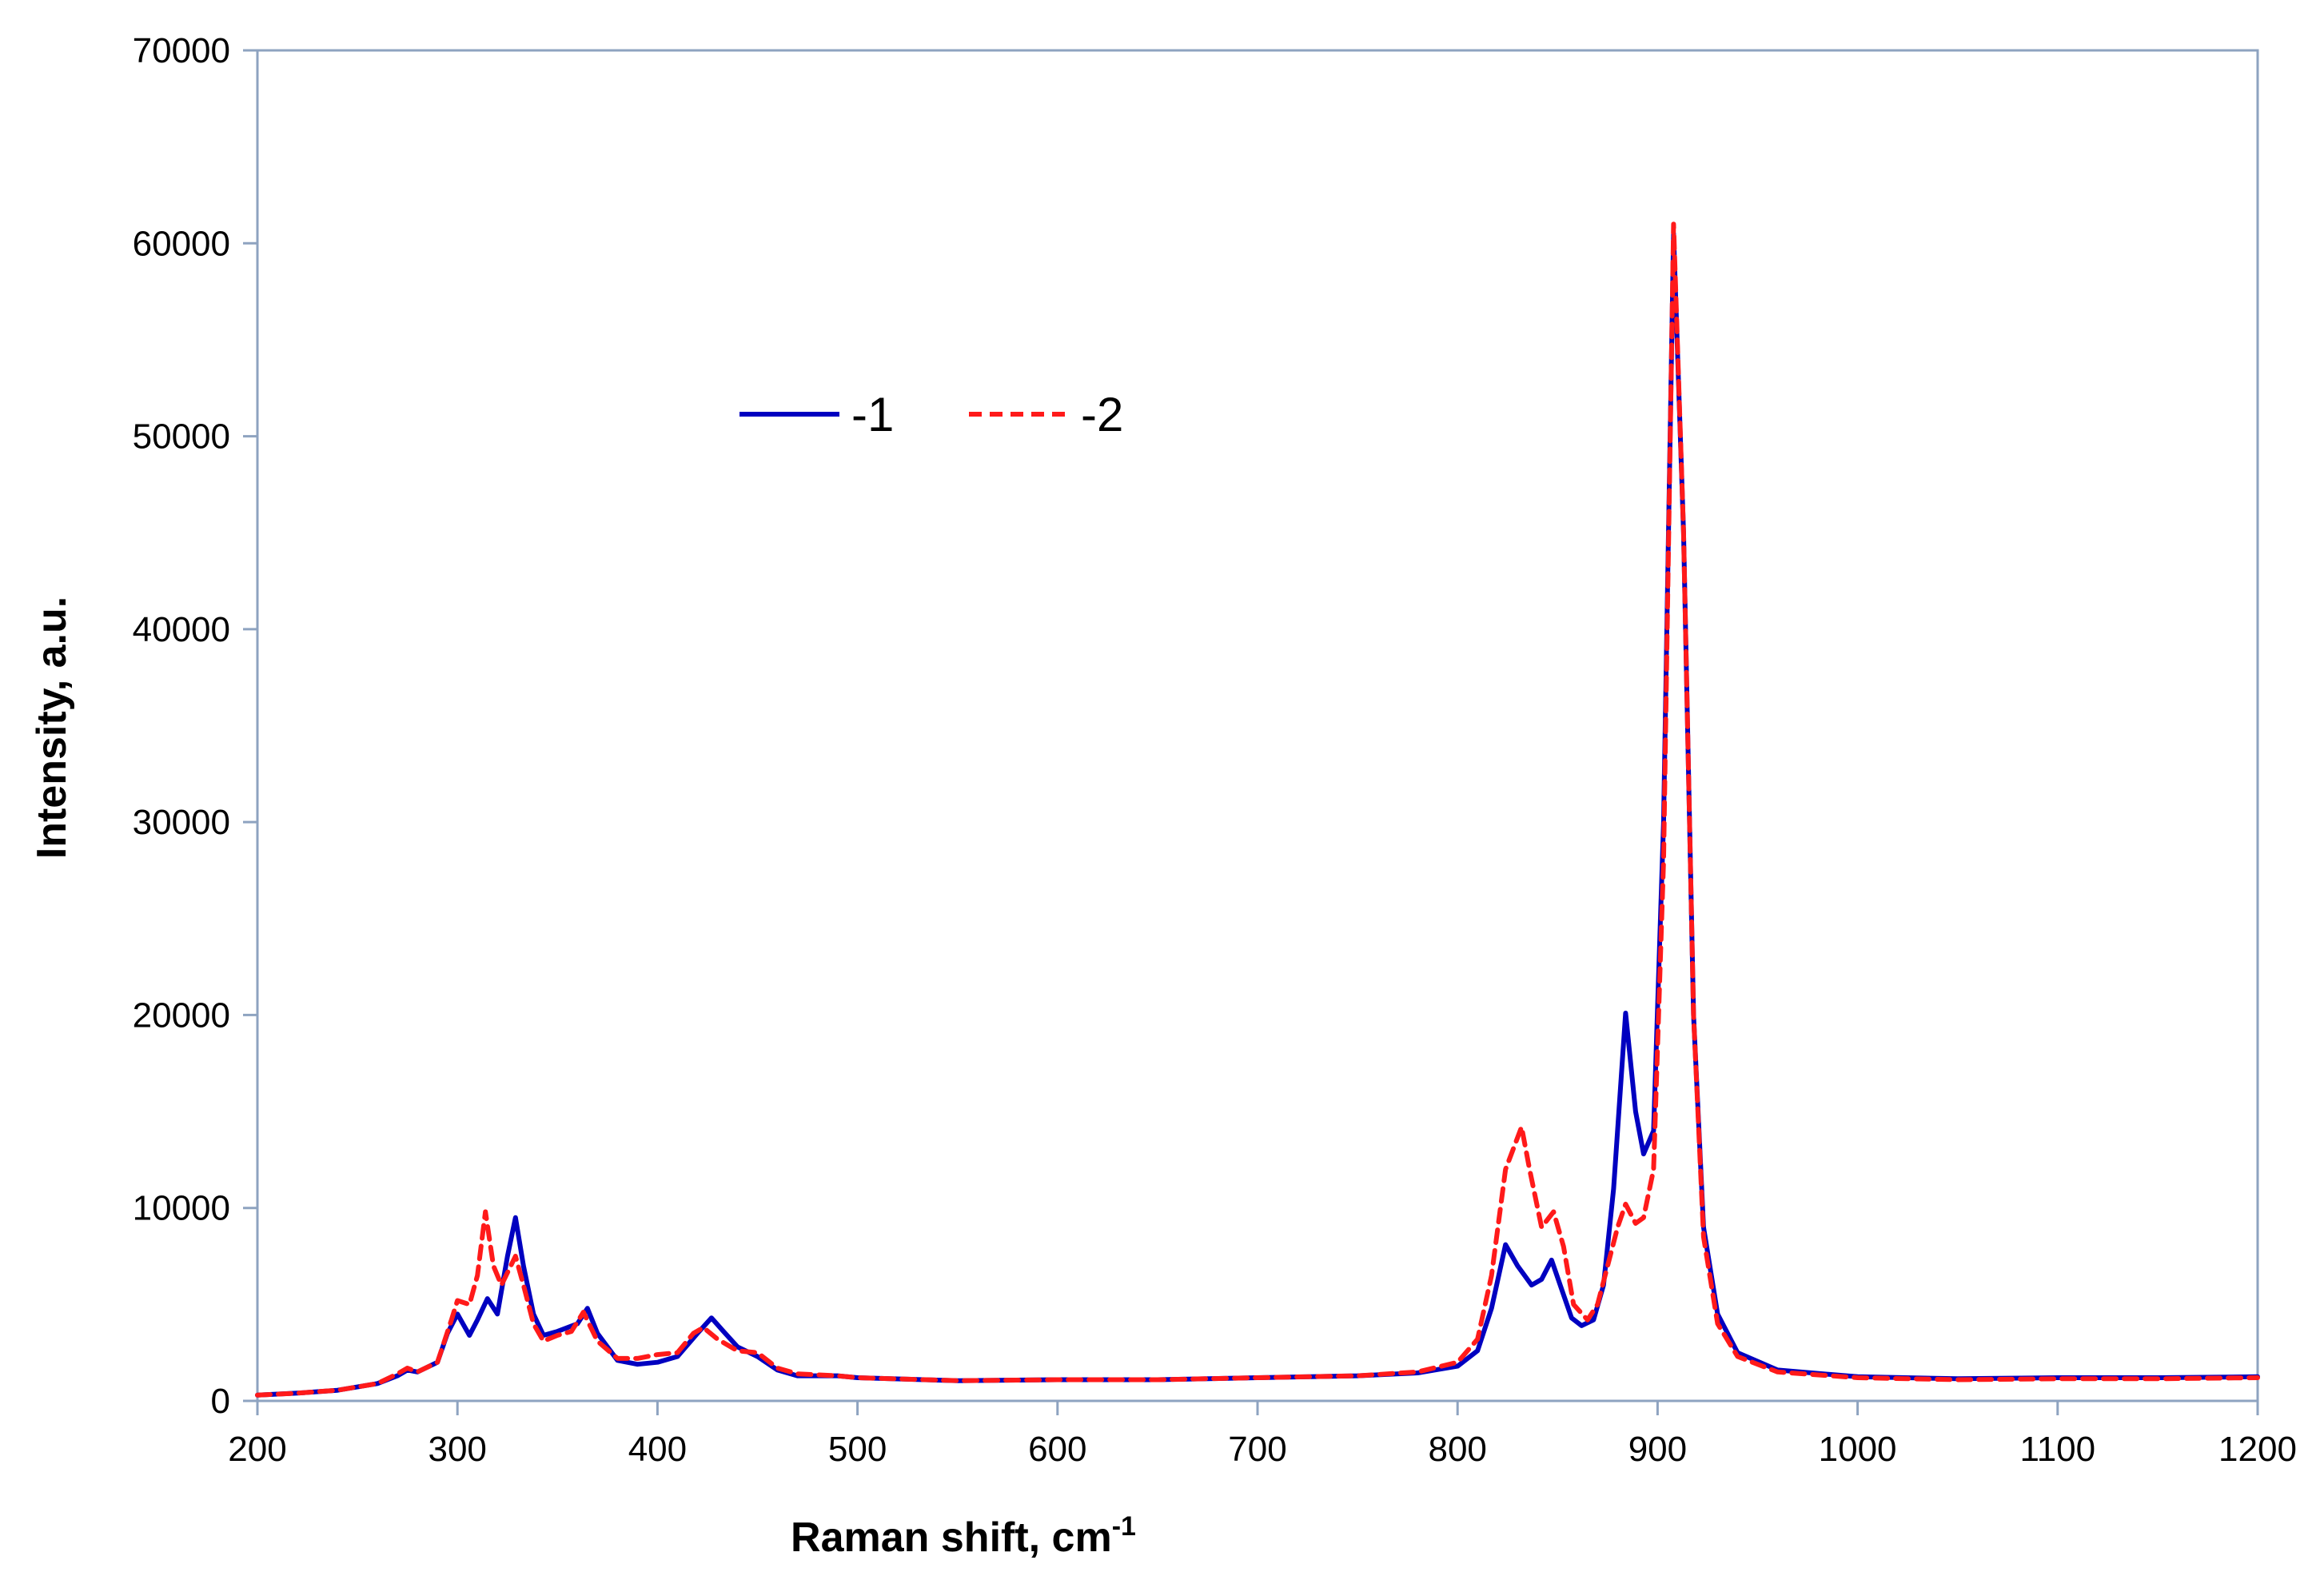 The width and height of the screenshot is (2324, 1592). What do you see at coordinates (1658, 1449) in the screenshot?
I see `x-tick-label: 900` at bounding box center [1658, 1449].